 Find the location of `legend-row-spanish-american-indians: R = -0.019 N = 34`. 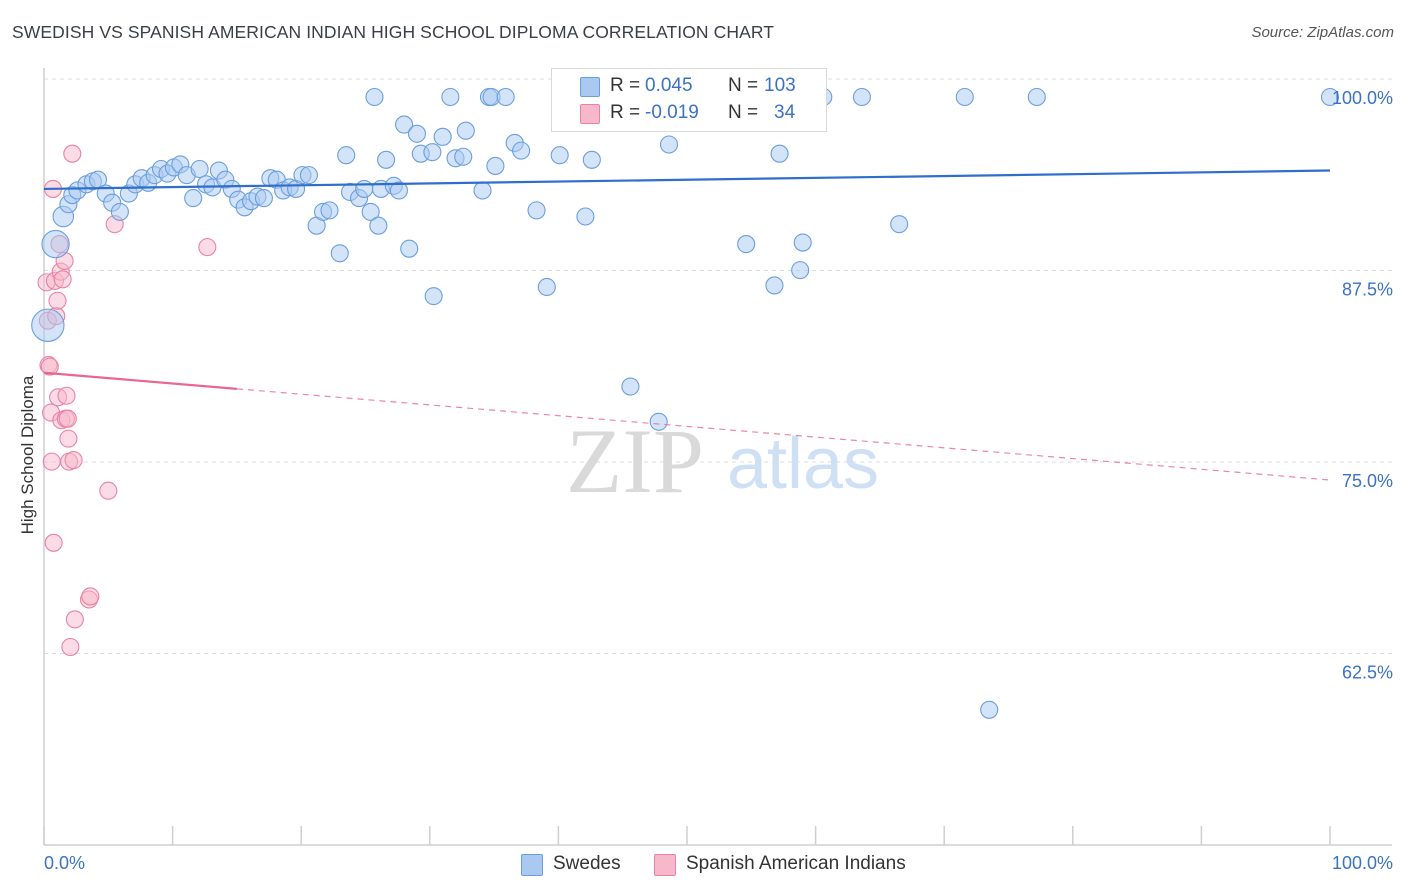

legend-row-spanish-american-indians: R = -0.019 N = 34 is located at coordinates (689, 113).